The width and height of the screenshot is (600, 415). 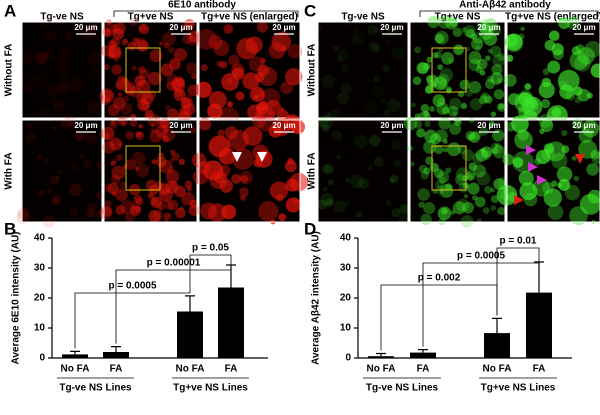 I want to click on x-tick-label: FA, so click(x=423, y=369).